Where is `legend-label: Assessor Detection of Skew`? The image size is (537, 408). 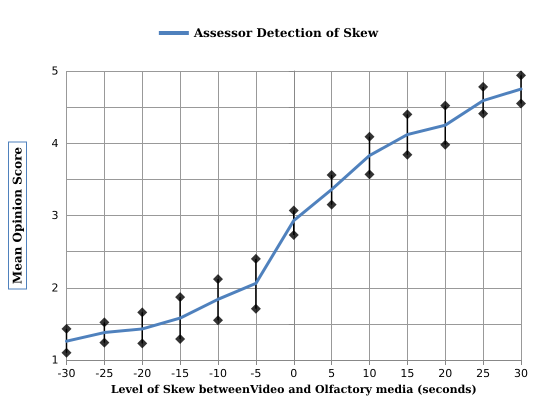
legend-label: Assessor Detection of Skew is located at coordinates (285, 33).